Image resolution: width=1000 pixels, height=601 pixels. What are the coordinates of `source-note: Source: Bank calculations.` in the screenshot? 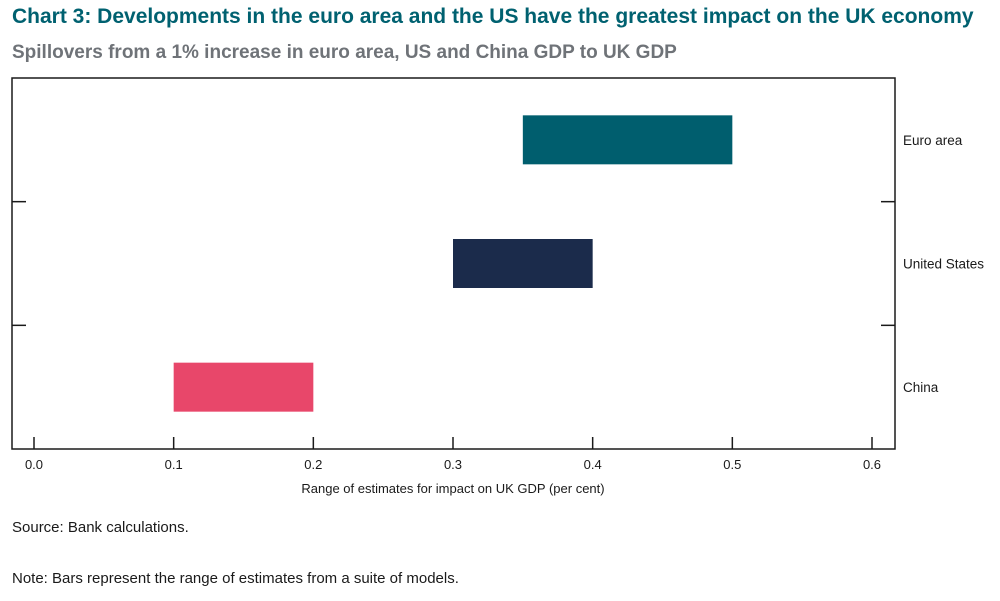 It's located at (100, 527).